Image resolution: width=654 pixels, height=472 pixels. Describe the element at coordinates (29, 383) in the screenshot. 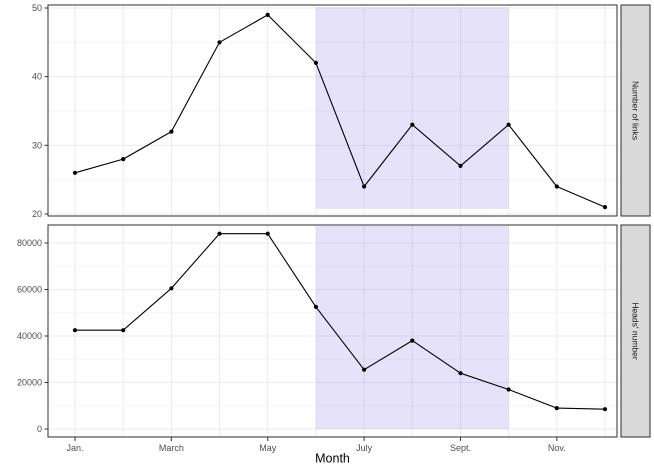

I see `y-tick-label: 20000` at that location.